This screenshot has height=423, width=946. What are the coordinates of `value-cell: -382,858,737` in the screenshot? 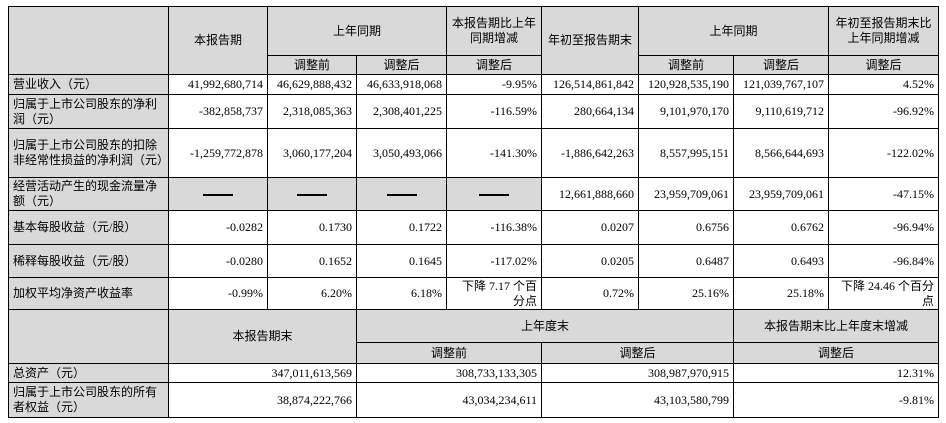 It's located at (218, 111).